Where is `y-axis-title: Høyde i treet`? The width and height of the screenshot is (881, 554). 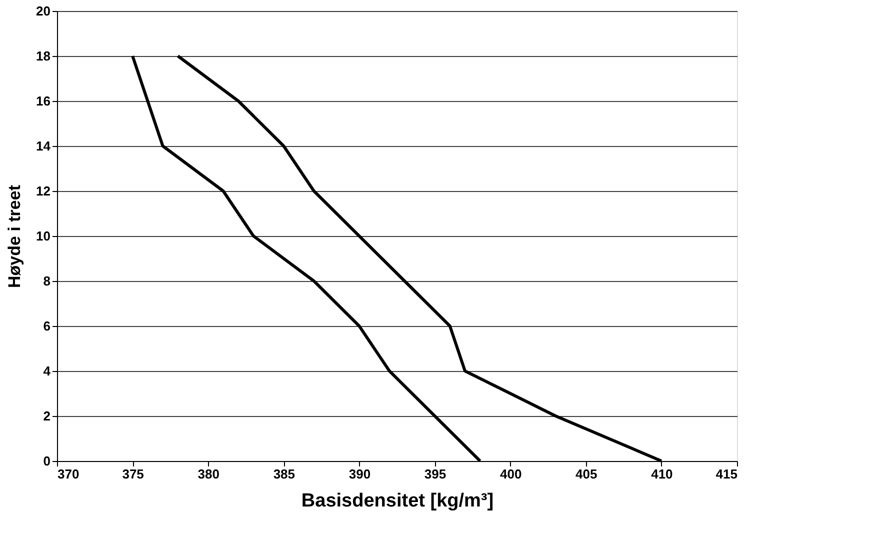
y-axis-title: Høyde i treet is located at coordinates (14, 236).